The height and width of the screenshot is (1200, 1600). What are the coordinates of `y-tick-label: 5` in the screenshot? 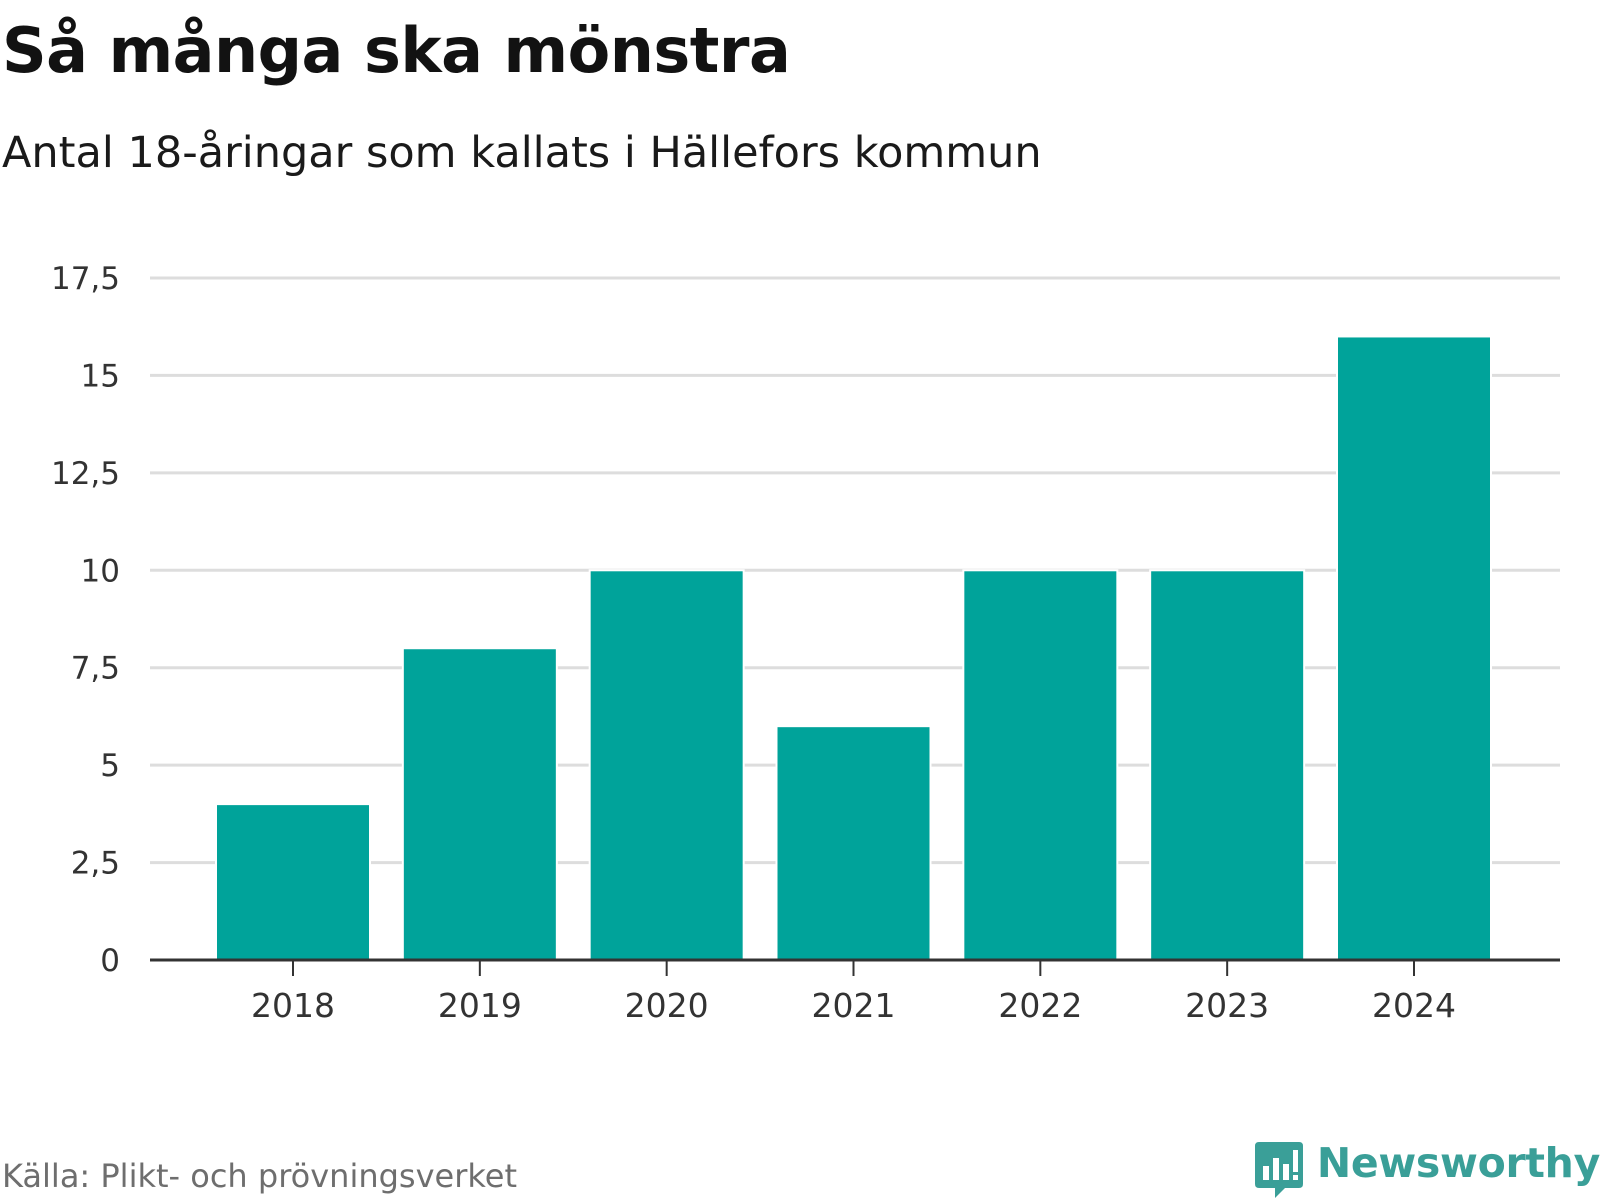 It's located at (110, 766).